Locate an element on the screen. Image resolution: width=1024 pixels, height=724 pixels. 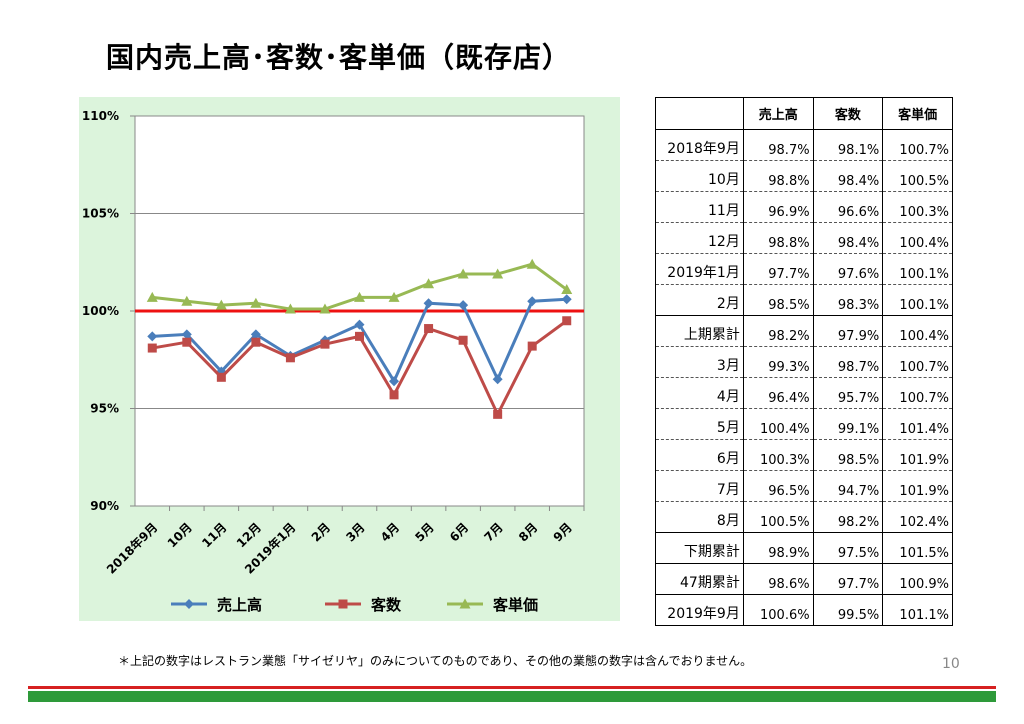
table-row: 4月 96.4% 95.7% 100.7% is located at coordinates (804, 393).